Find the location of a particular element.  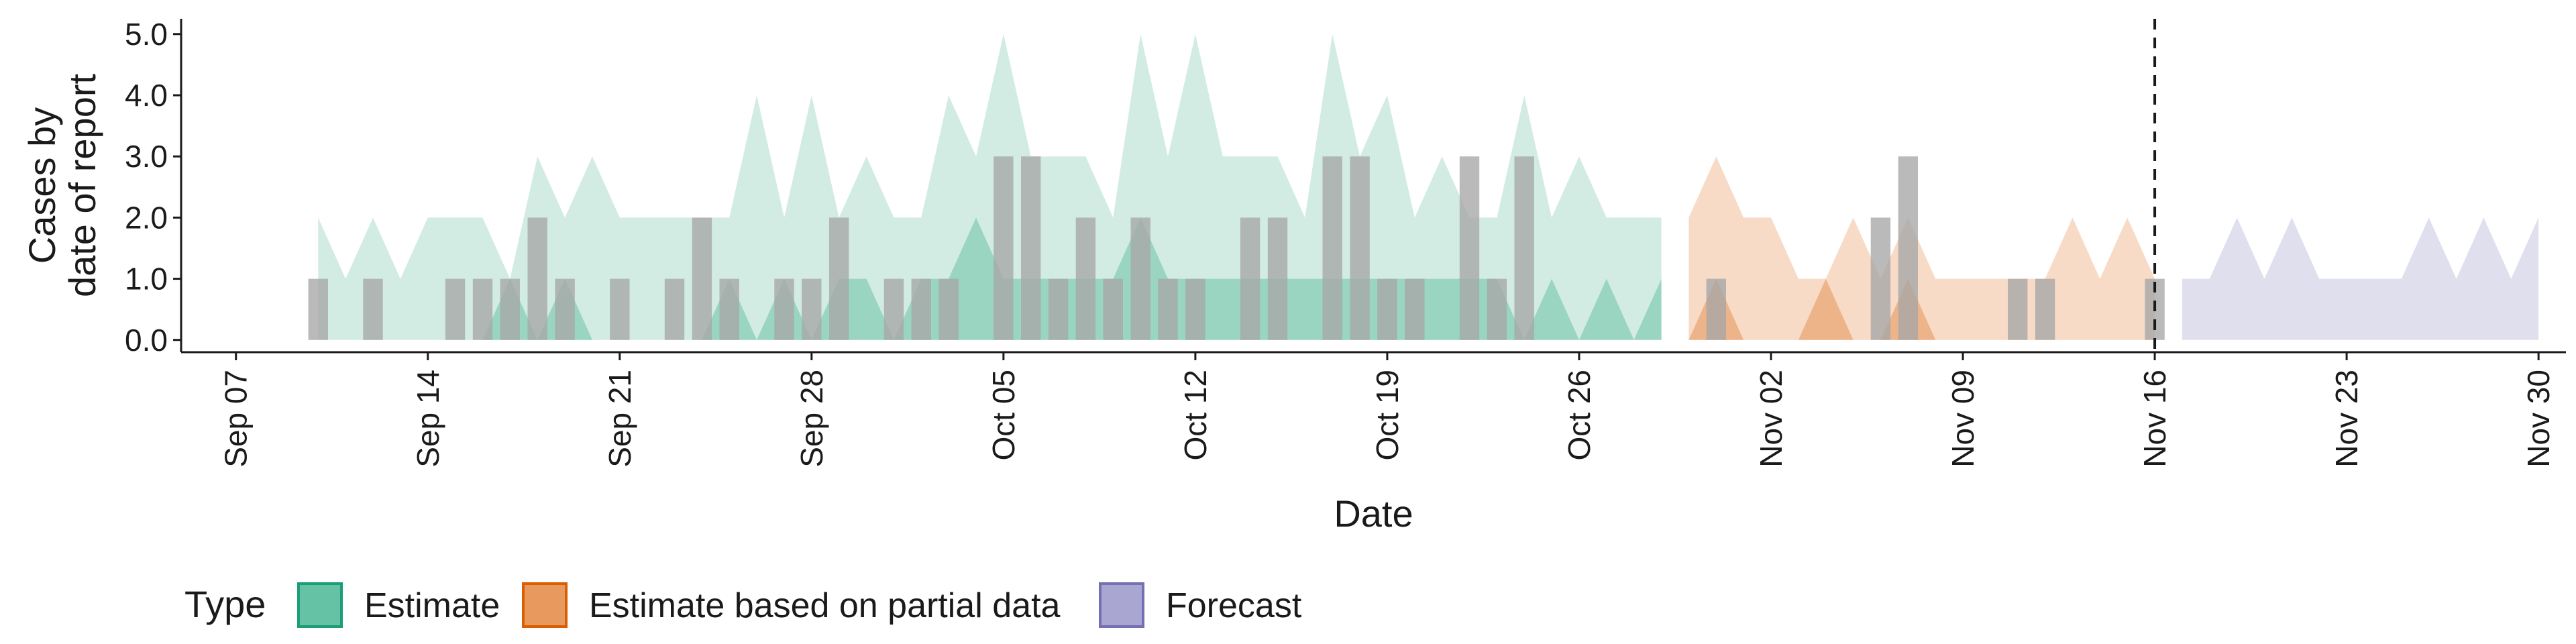

x-tick-label: Oct 12 is located at coordinates (1195, 415).